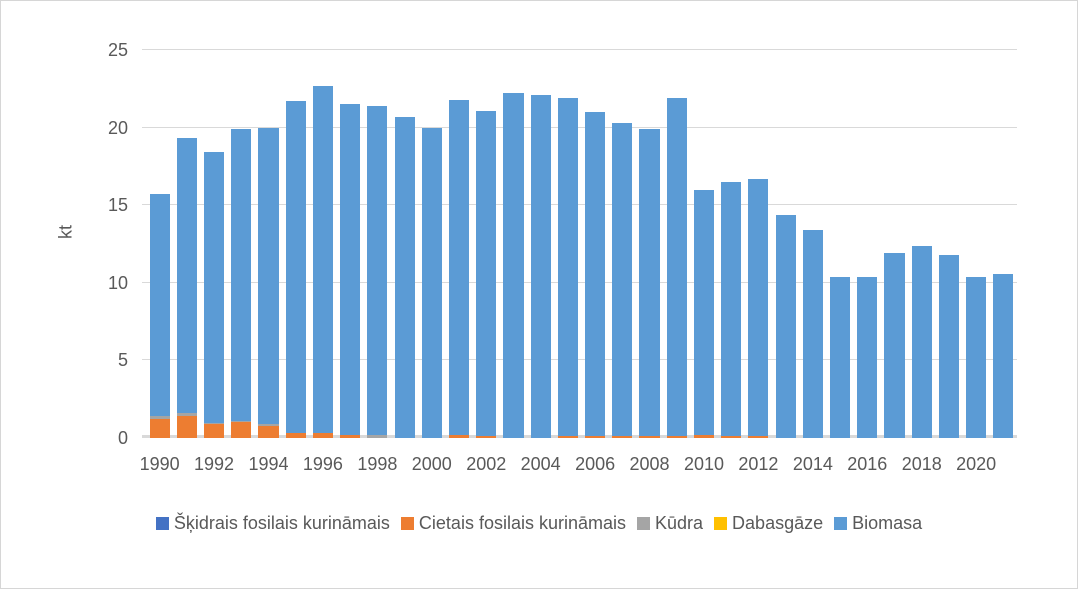 The height and width of the screenshot is (589, 1078). Describe the element at coordinates (894, 244) in the screenshot. I see `bar-slot-2017` at that location.